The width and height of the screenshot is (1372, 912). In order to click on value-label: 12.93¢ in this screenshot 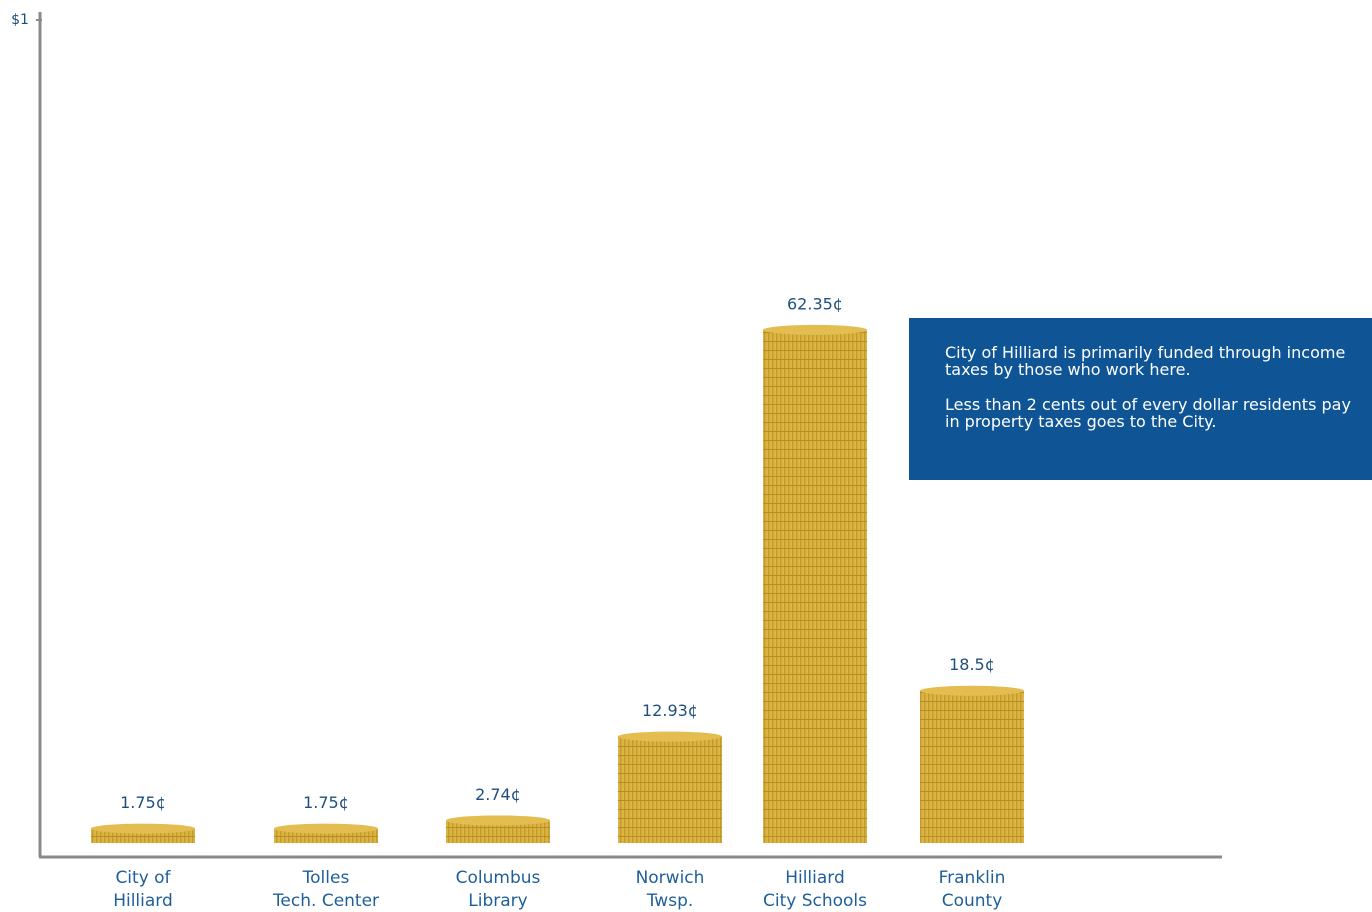, I will do `click(670, 710)`.